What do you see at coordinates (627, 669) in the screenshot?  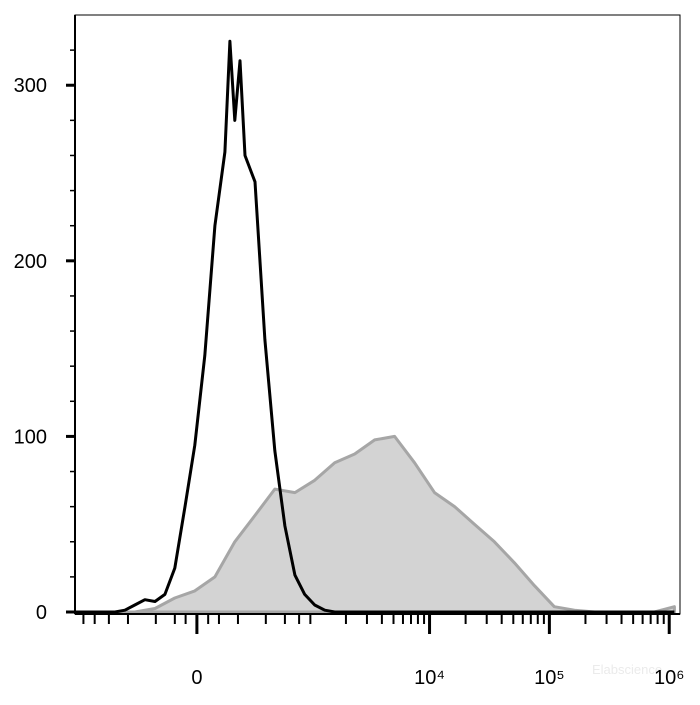 I see `watermark: Elabscience` at bounding box center [627, 669].